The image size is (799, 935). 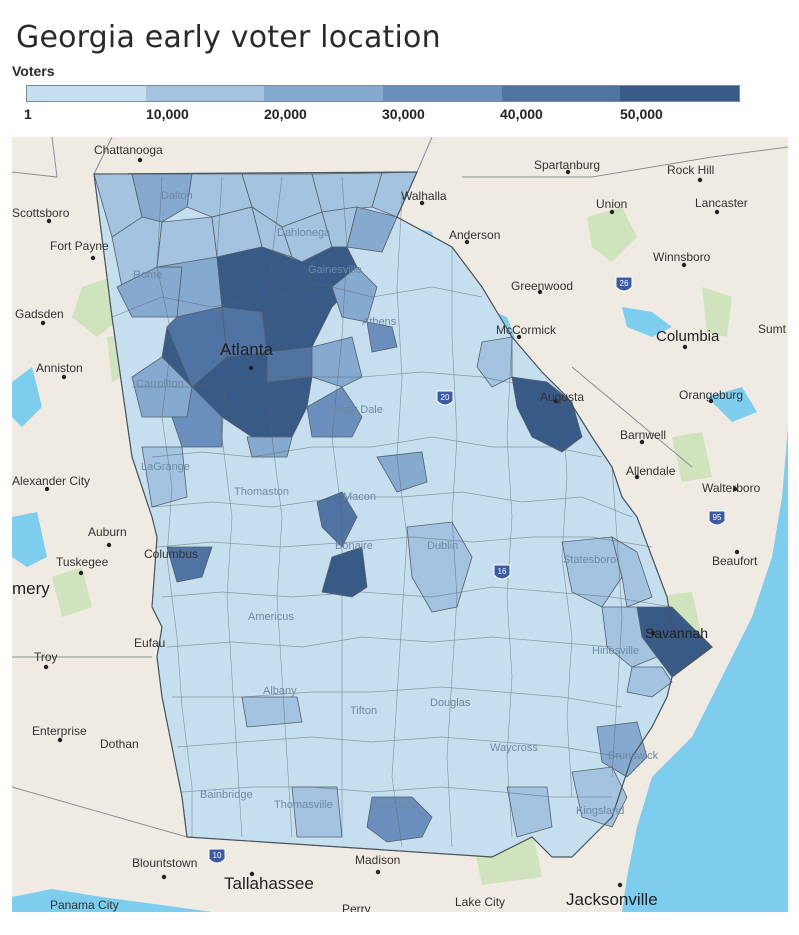 What do you see at coordinates (271, 617) in the screenshot?
I see `city-label: Americus` at bounding box center [271, 617].